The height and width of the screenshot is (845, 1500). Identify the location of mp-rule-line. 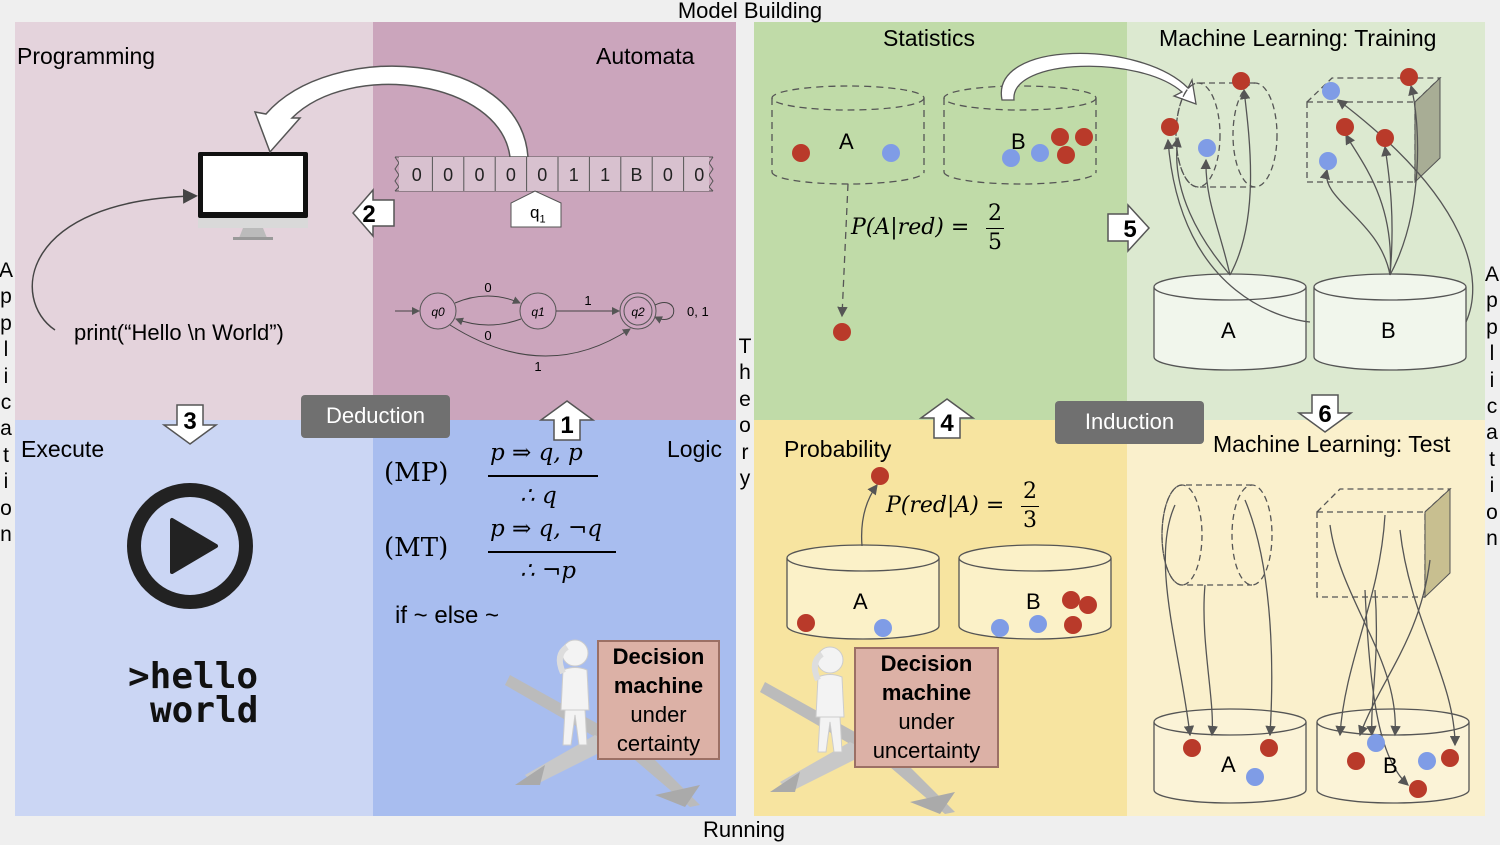
(543, 476).